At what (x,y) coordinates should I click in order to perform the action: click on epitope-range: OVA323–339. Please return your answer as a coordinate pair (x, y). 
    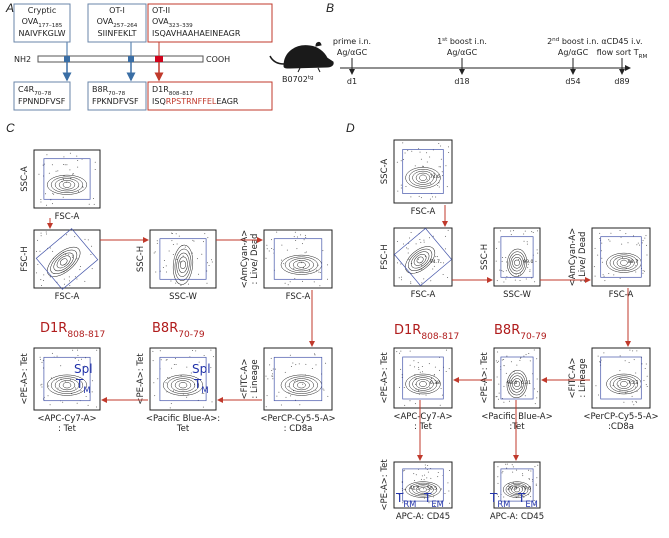
    Looking at the image, I should click on (172, 23).